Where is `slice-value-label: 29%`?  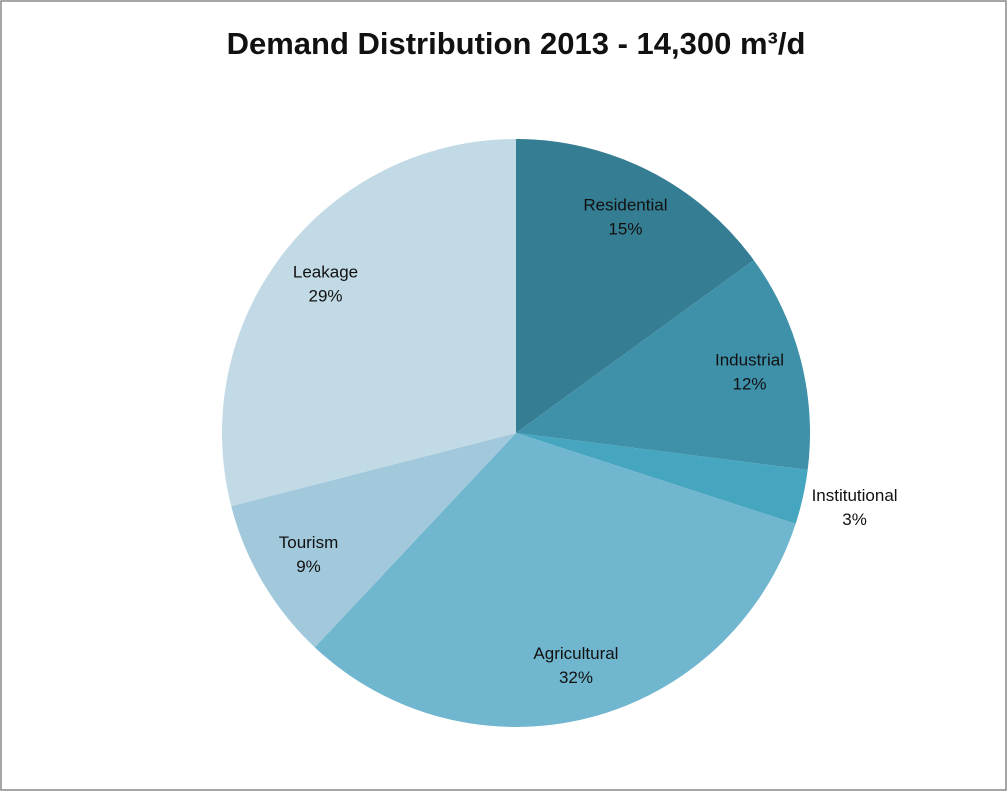 slice-value-label: 29% is located at coordinates (325, 296).